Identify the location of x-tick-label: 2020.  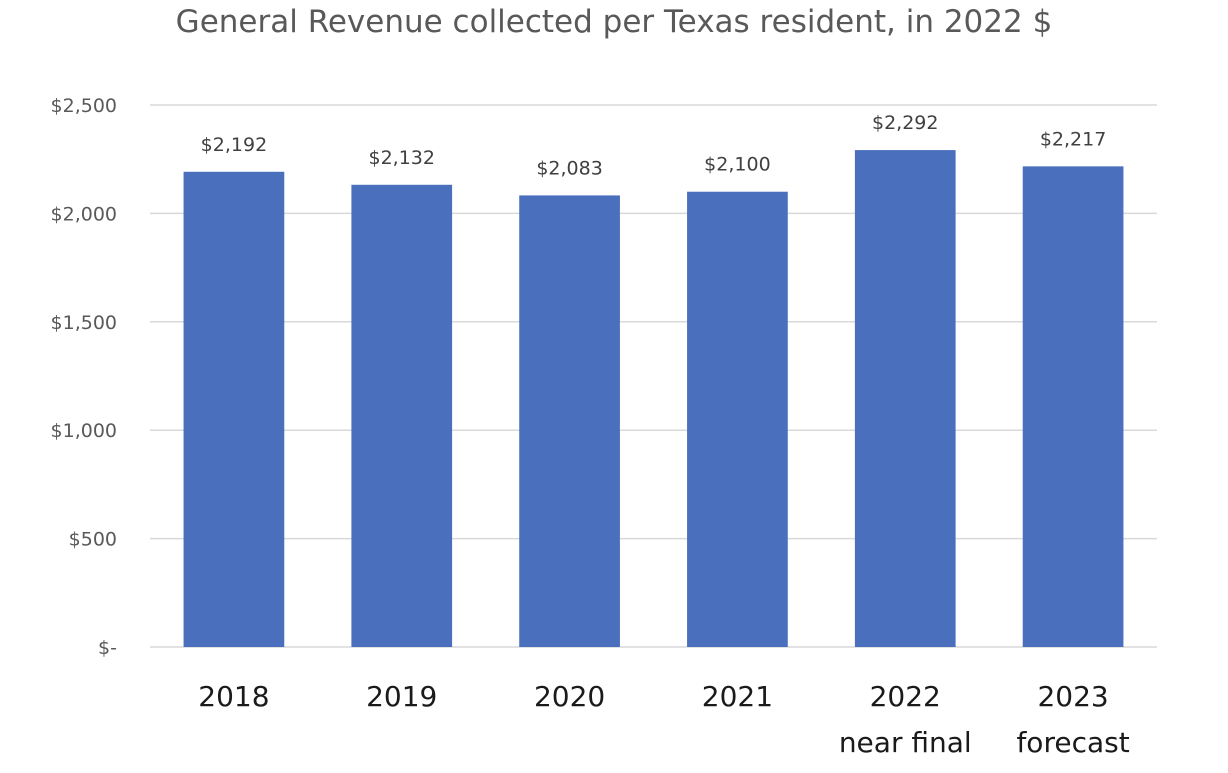
(569, 696).